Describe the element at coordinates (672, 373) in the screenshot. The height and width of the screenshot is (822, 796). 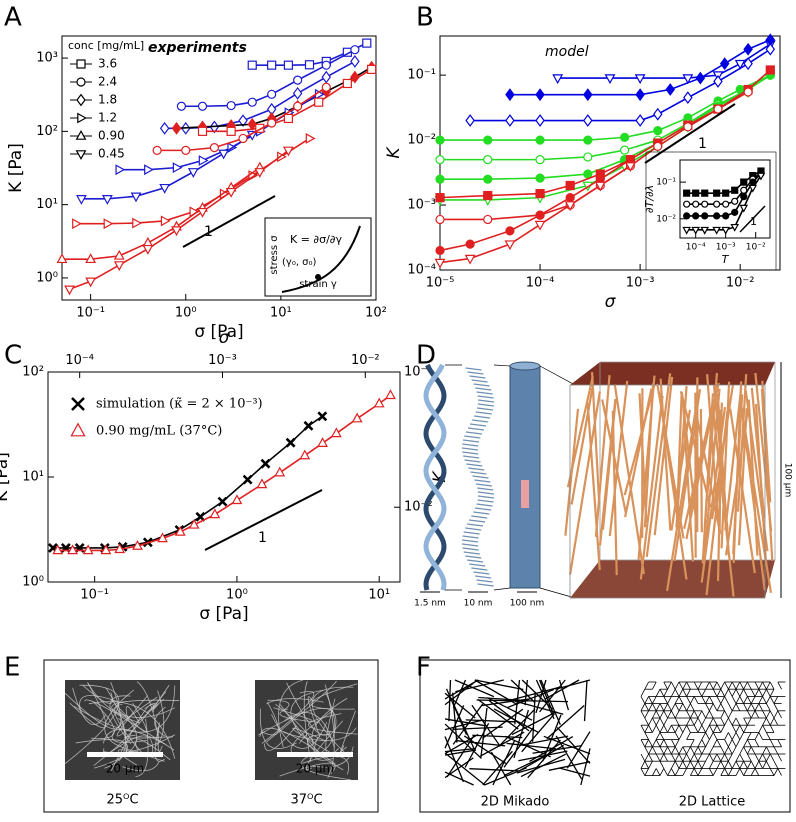
I see `network-top` at that location.